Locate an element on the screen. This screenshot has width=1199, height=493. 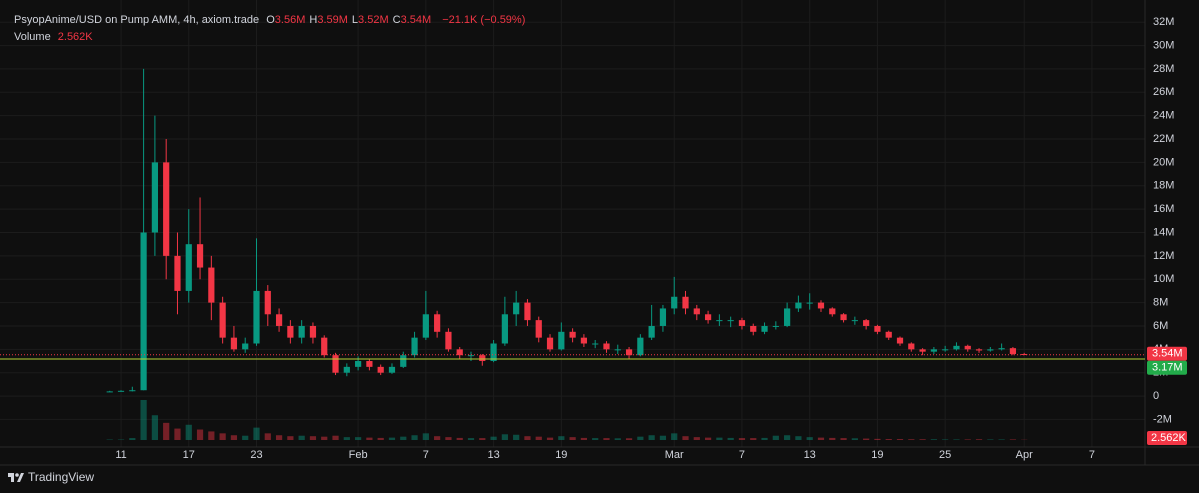
y-tick-label: 6M is located at coordinates (1160, 326).